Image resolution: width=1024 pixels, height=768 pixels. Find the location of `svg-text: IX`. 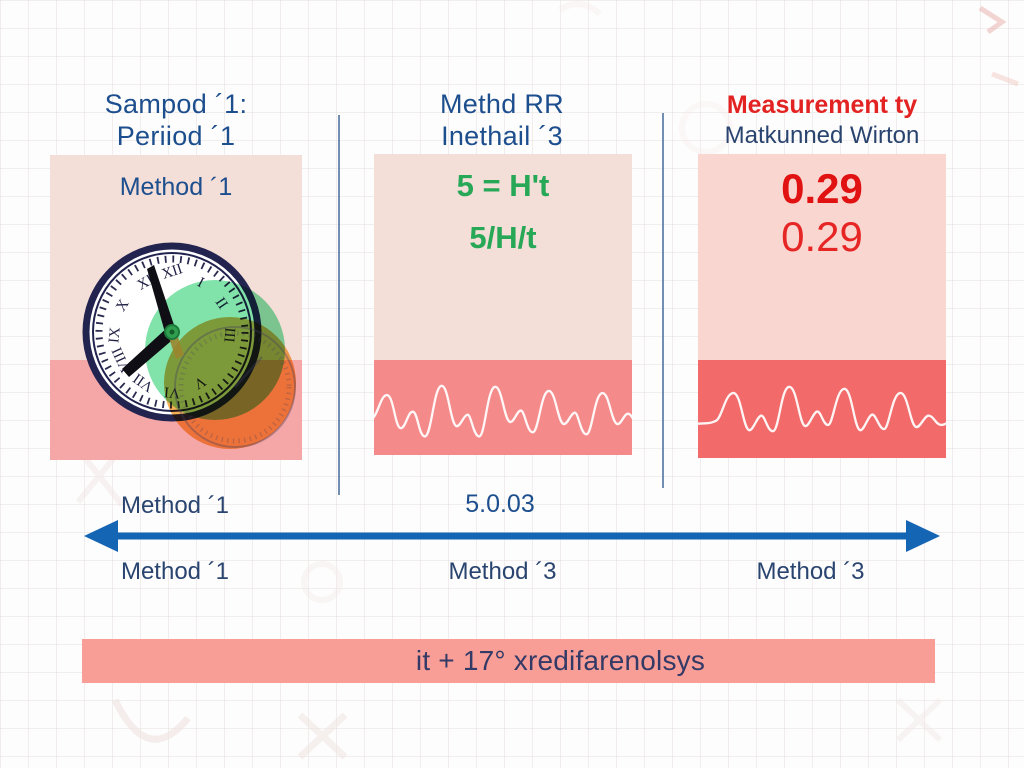

svg-text: IX is located at coordinates (114, 334).